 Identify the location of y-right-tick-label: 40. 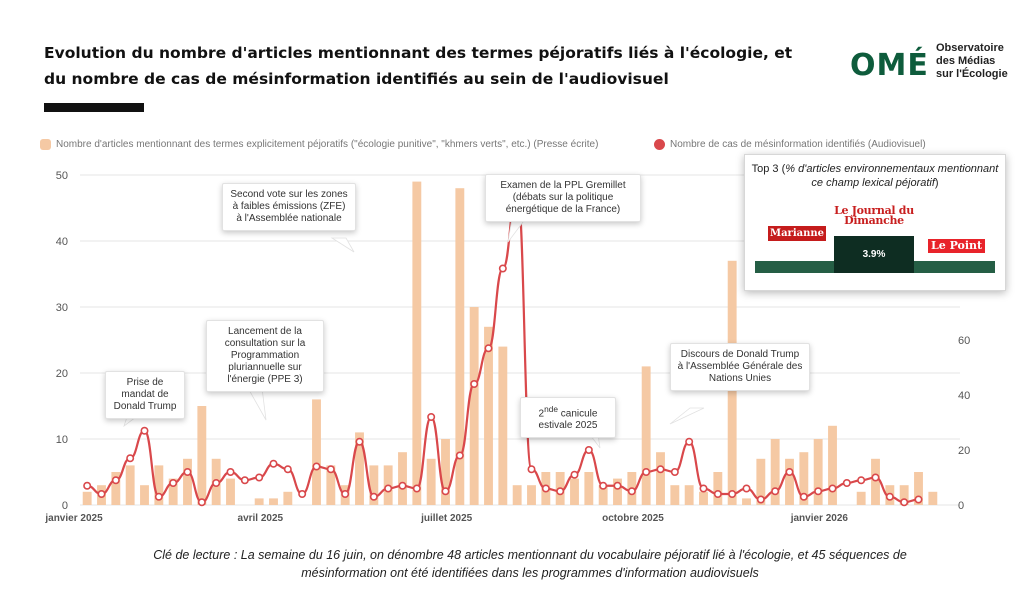
(964, 396).